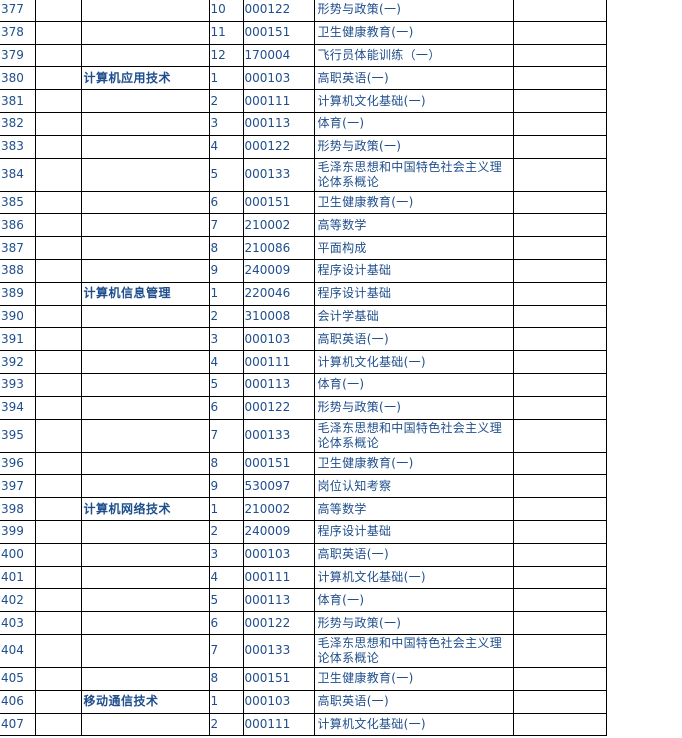 The image size is (682, 738). Describe the element at coordinates (303, 435) in the screenshot. I see `table-row: 395 7 000133 毛泽东思想和中国特色社会主义理论体系概论` at that location.